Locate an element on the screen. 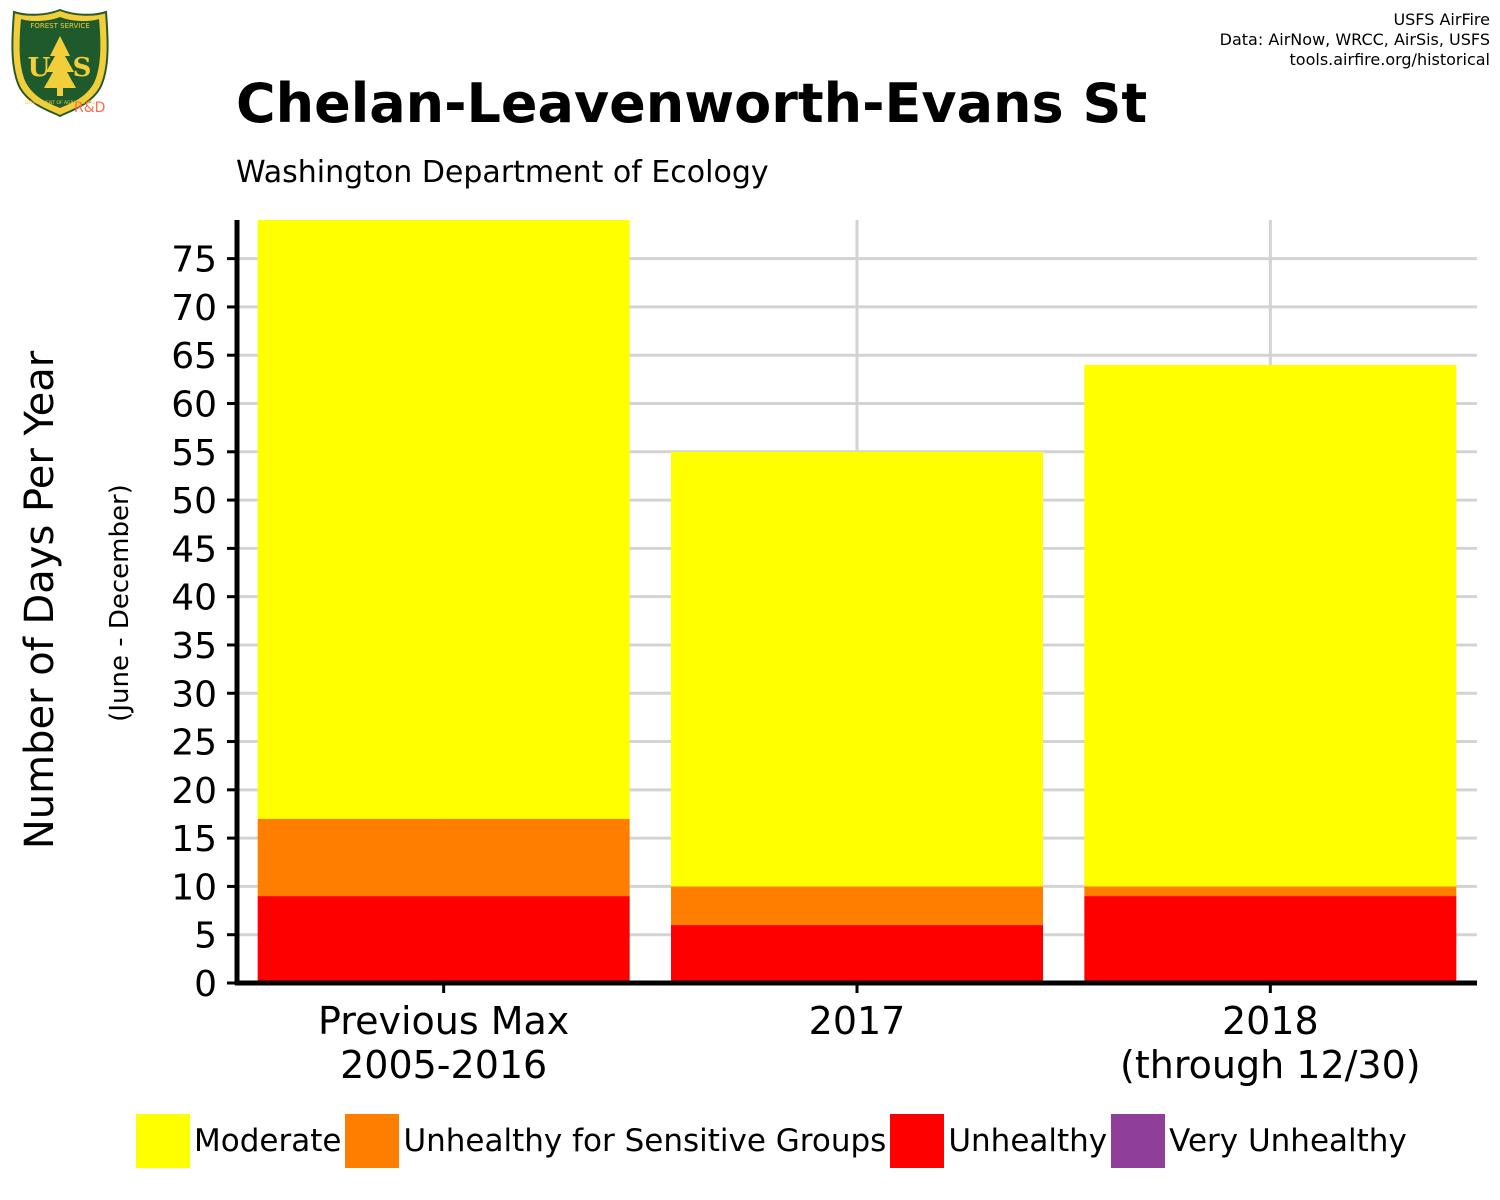 The width and height of the screenshot is (1500, 1200). y-tick-label: 10 is located at coordinates (194, 887).